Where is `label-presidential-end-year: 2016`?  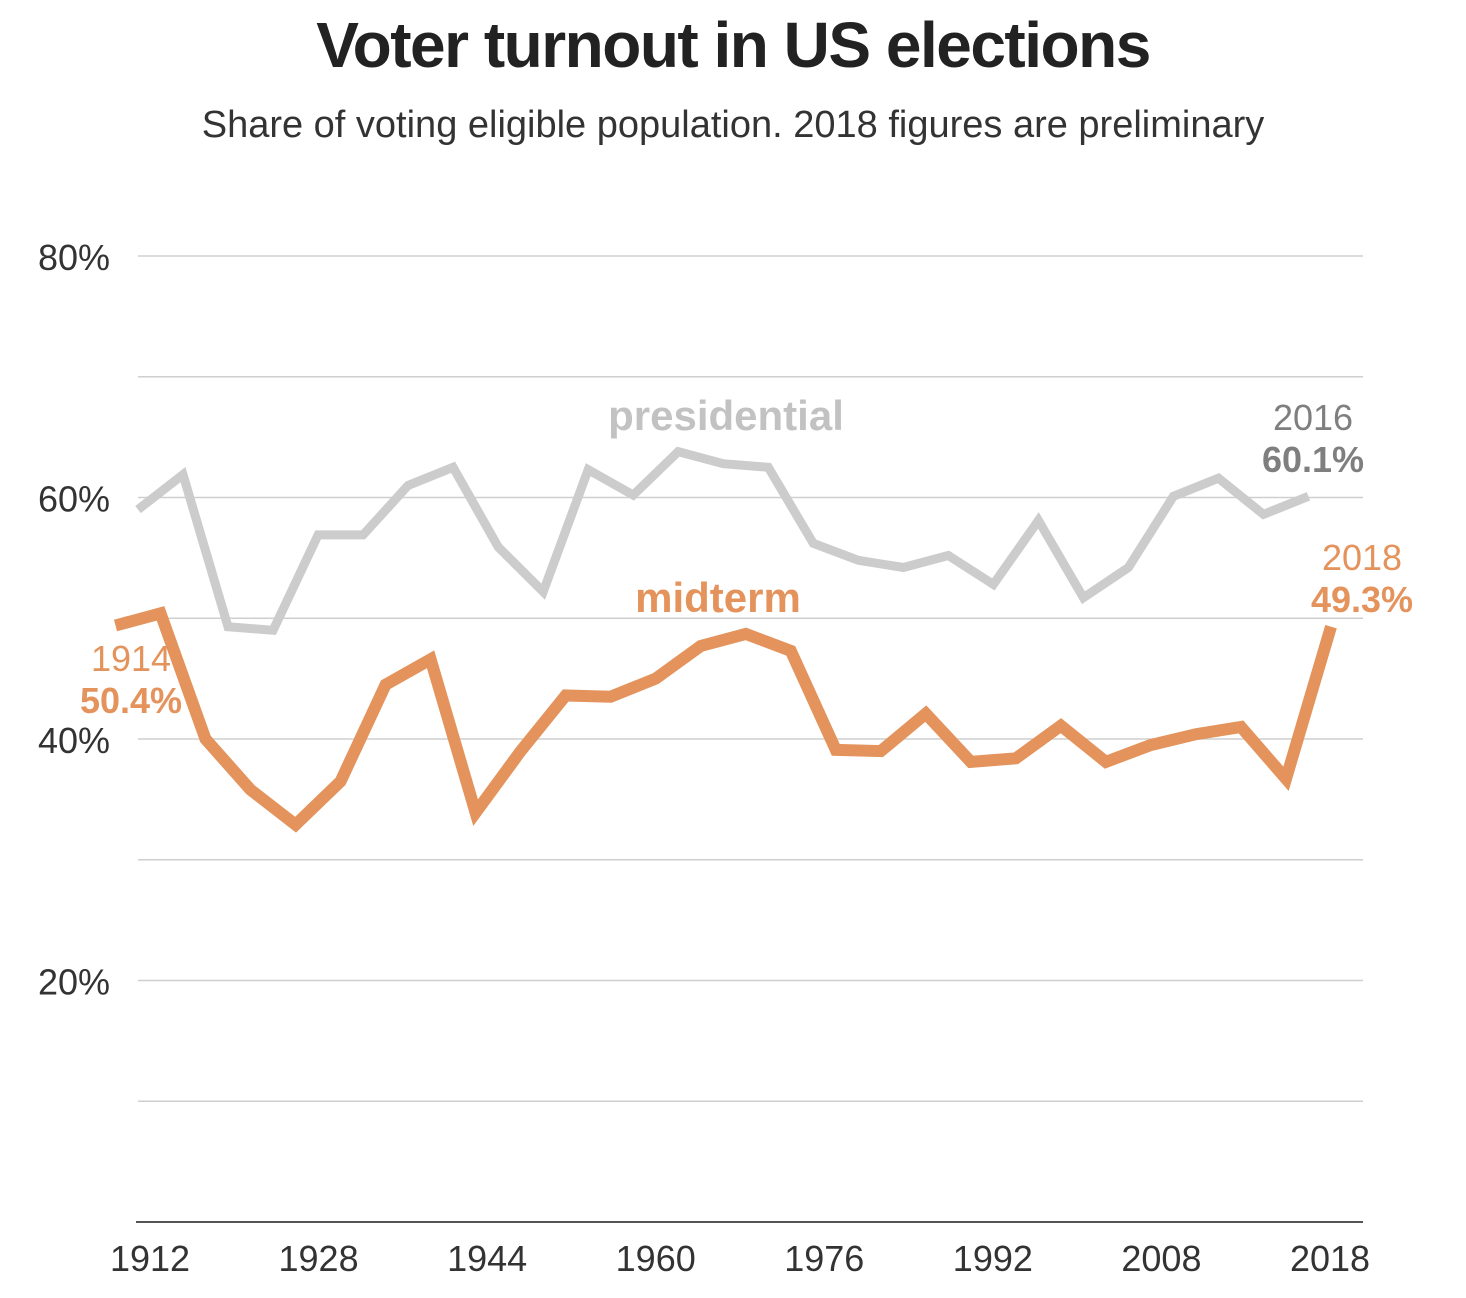 label-presidential-end-year: 2016 is located at coordinates (1313, 417).